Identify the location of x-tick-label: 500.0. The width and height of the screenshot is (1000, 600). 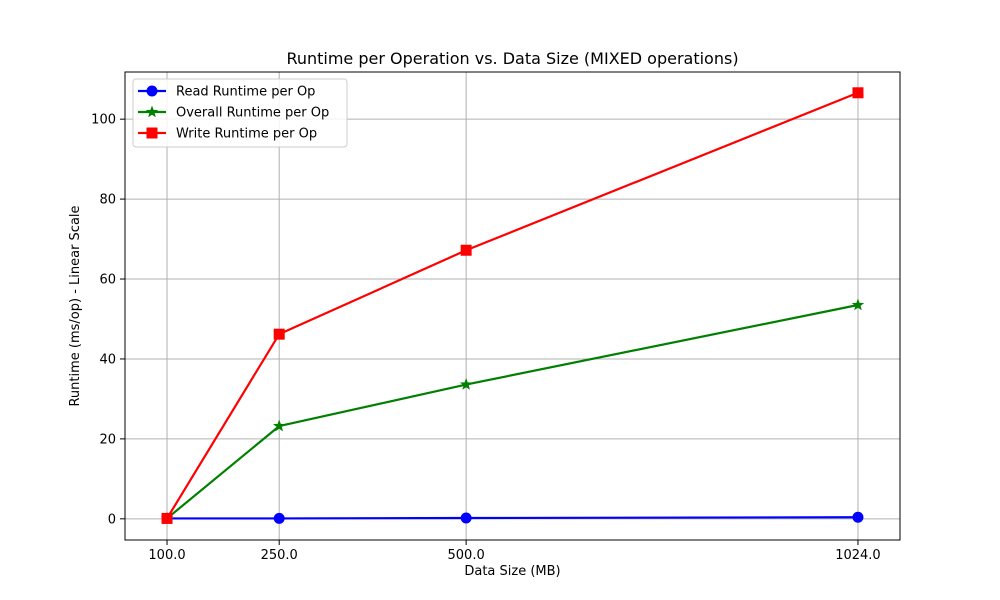
(466, 555).